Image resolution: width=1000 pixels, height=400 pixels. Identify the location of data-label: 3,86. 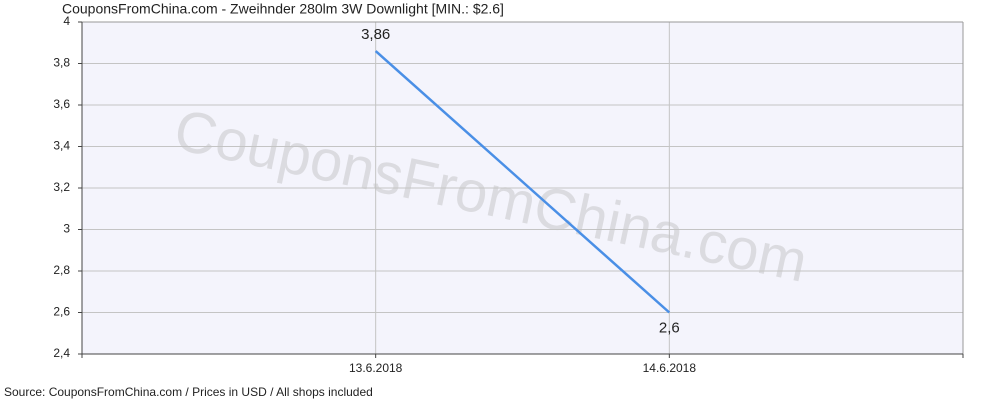
(375, 34).